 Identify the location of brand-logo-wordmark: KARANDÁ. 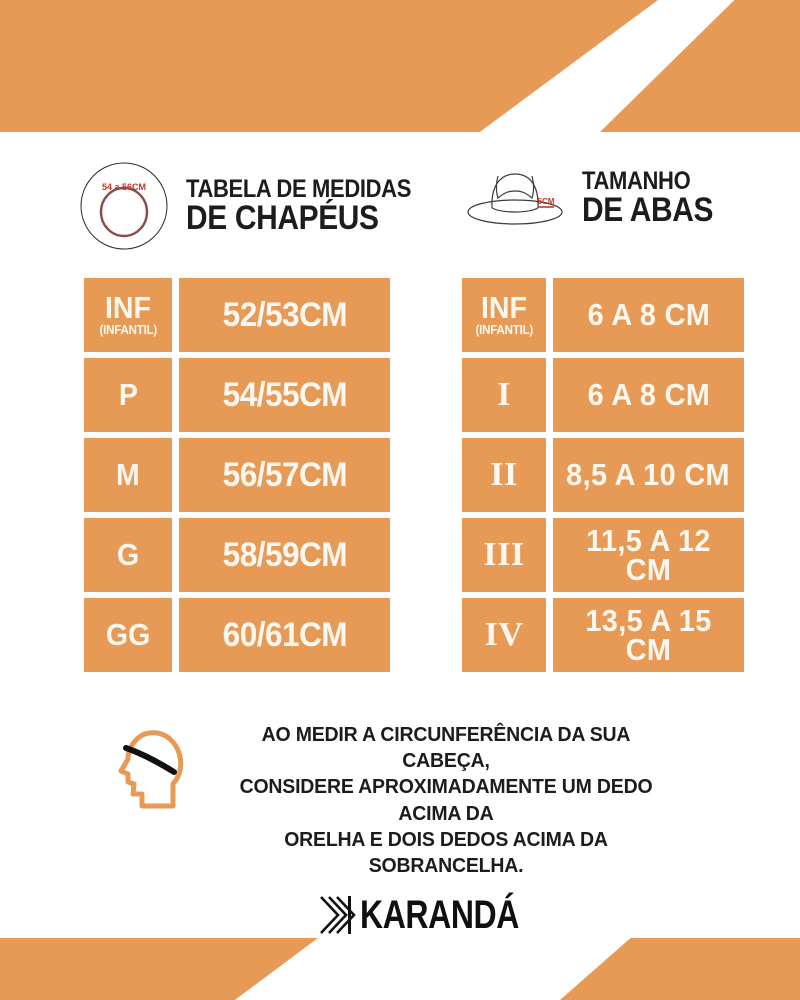
(439, 915).